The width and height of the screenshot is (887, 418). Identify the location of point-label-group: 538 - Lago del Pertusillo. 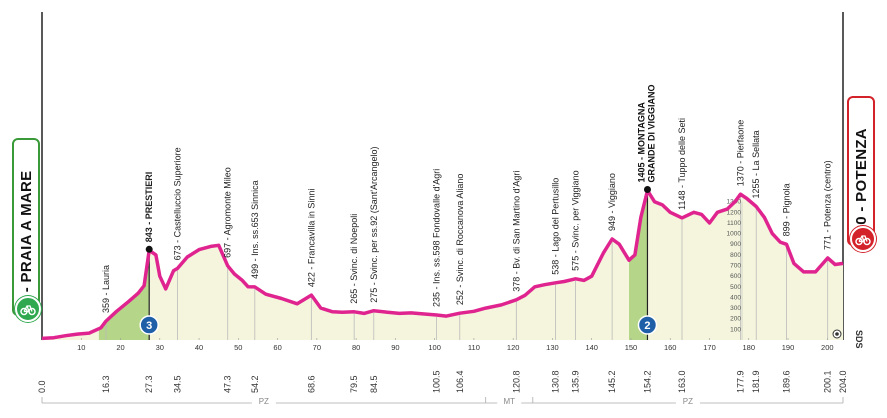
(556, 226).